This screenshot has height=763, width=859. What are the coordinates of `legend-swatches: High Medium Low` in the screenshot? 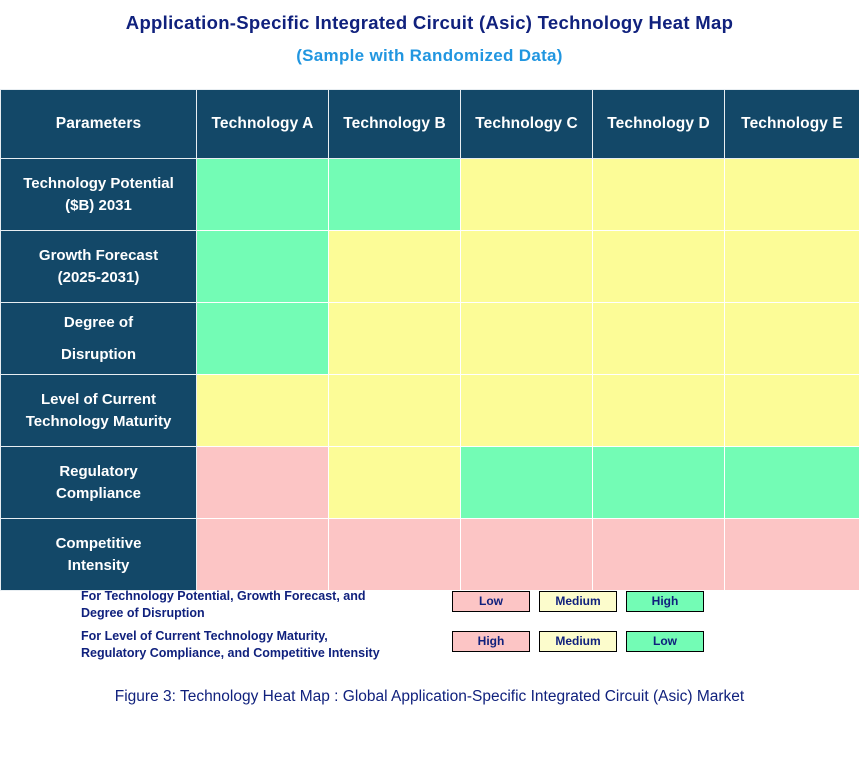 It's located at (582, 641).